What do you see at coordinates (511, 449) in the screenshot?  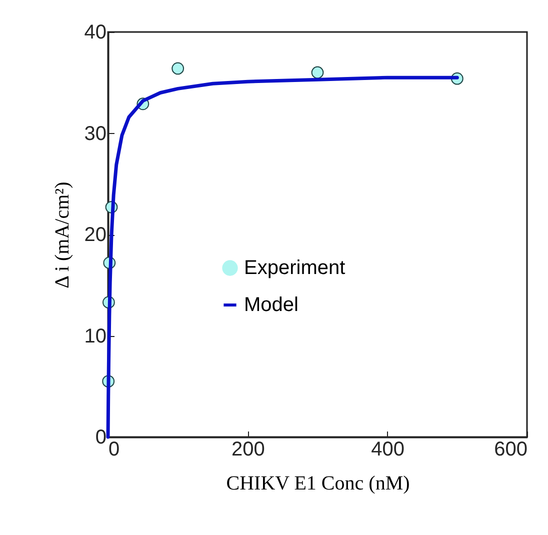 I see `x-tick-label: 600` at bounding box center [511, 449].